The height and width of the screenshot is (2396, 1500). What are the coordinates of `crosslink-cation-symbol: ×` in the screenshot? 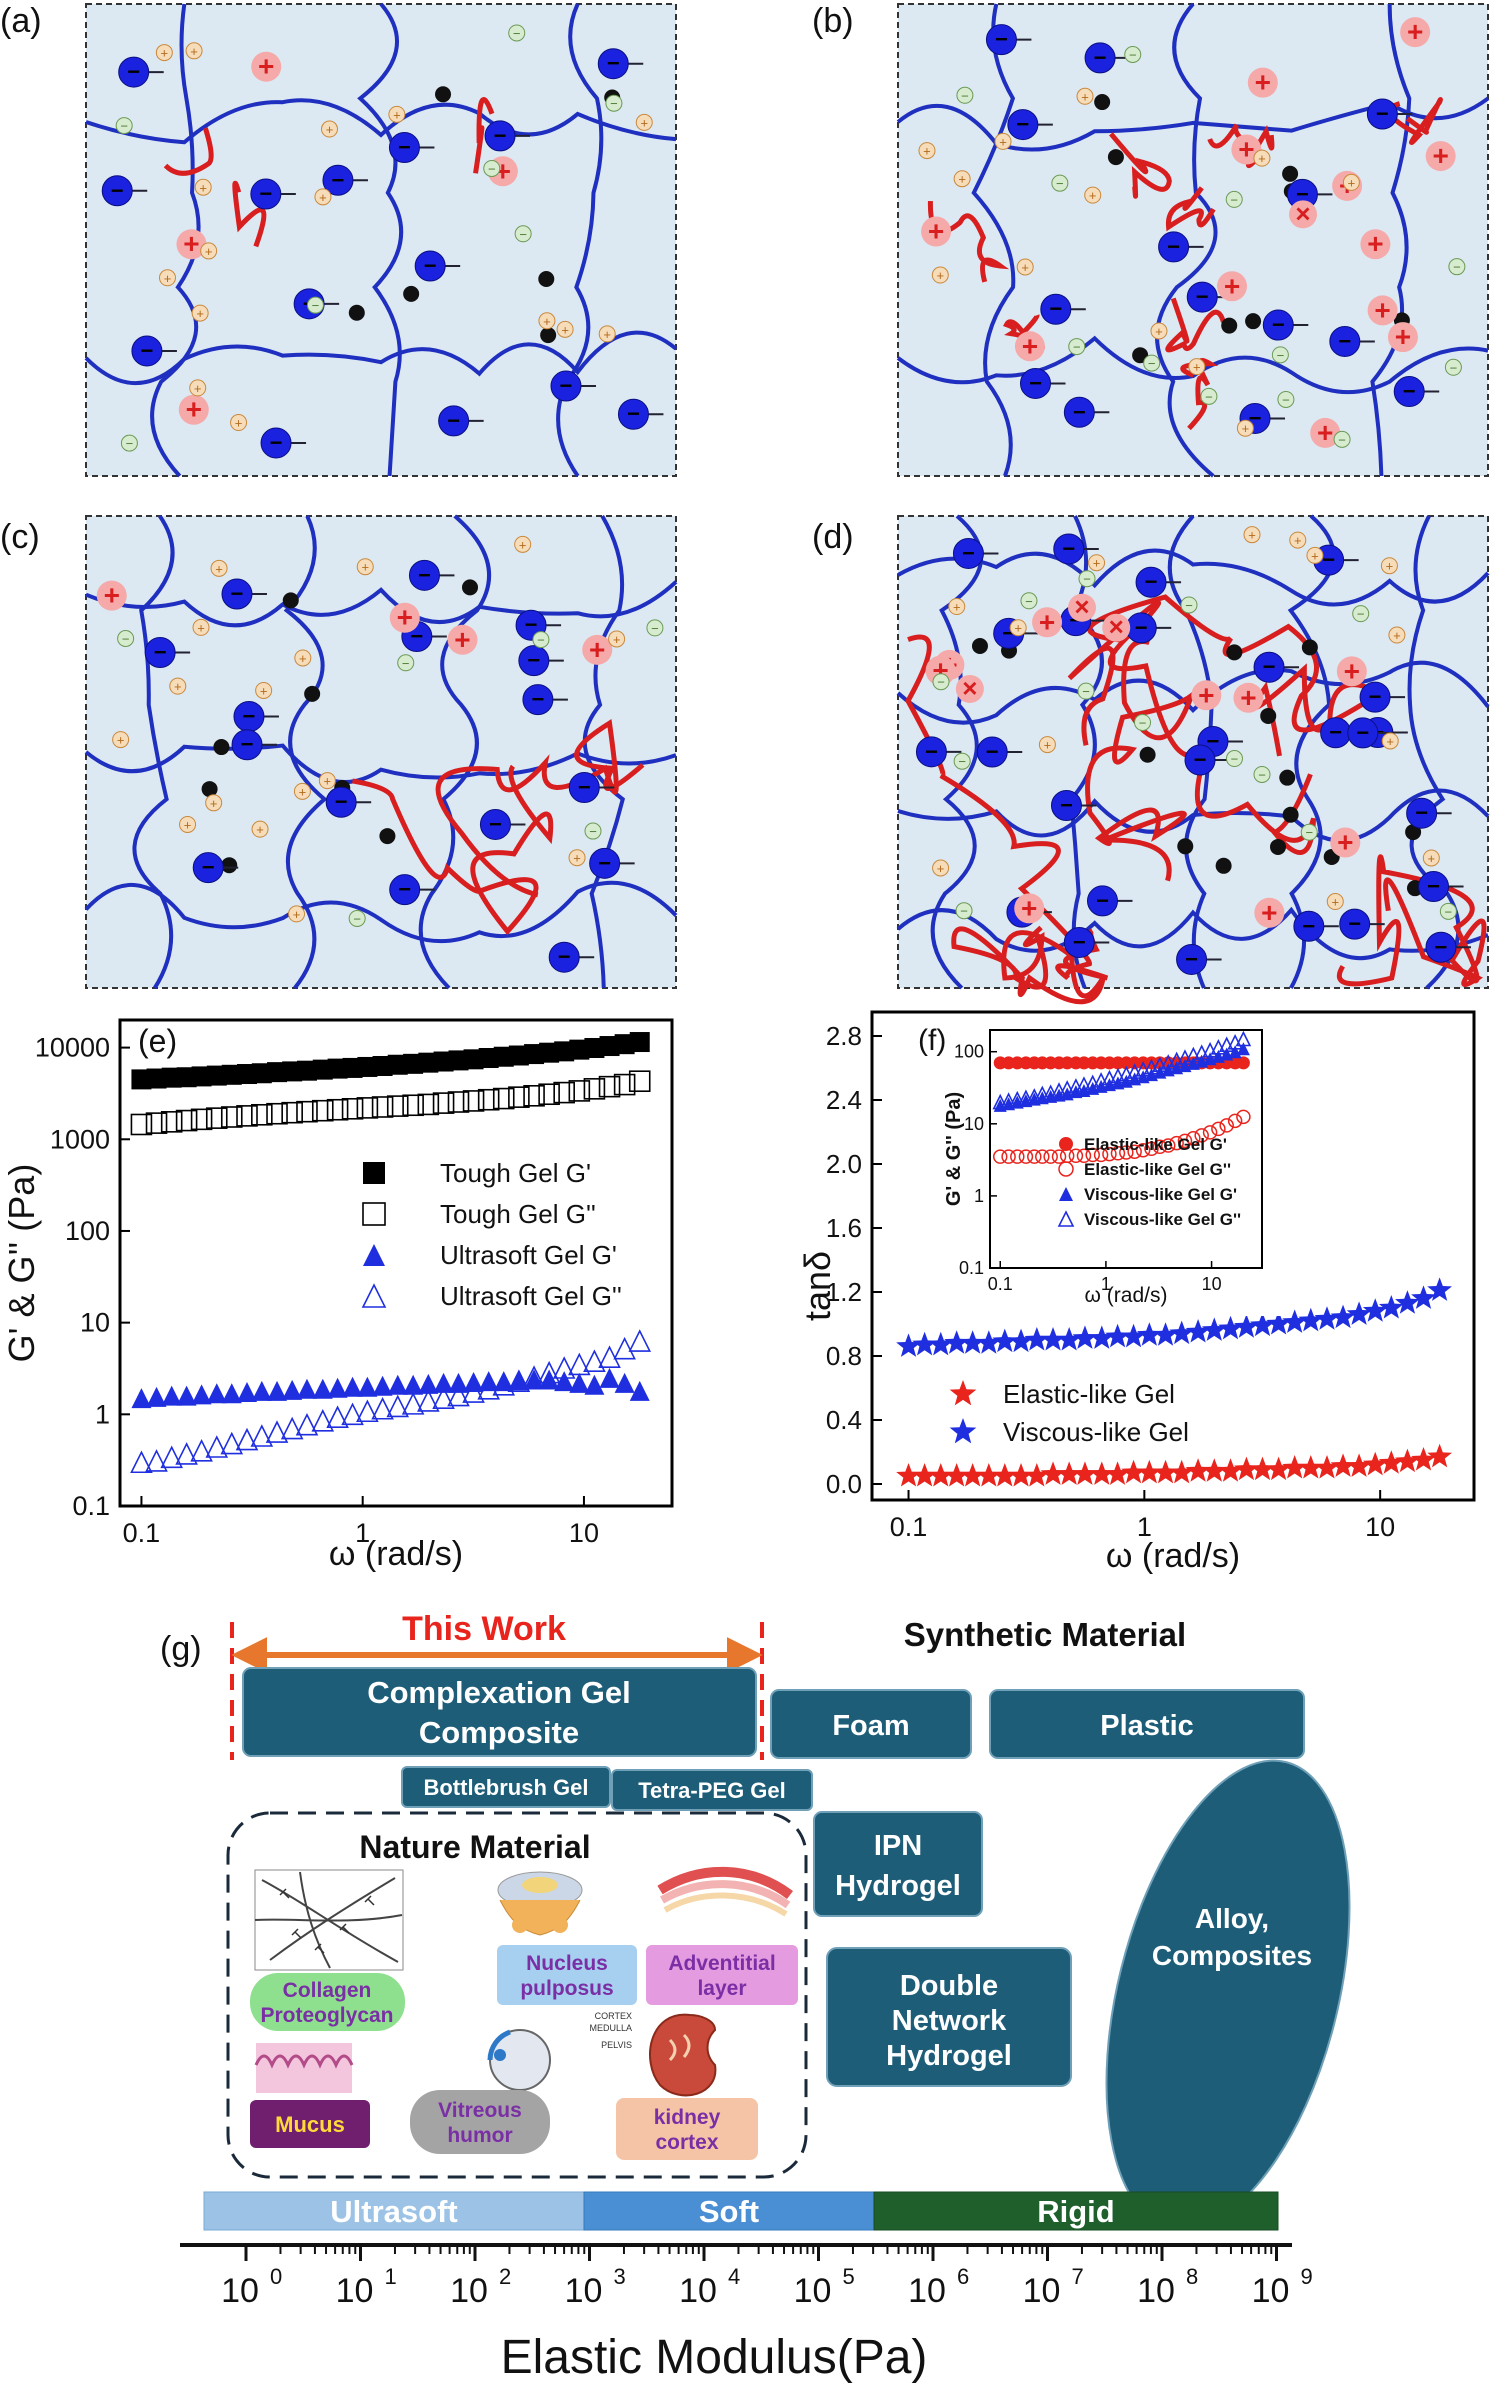 It's located at (1116, 627).